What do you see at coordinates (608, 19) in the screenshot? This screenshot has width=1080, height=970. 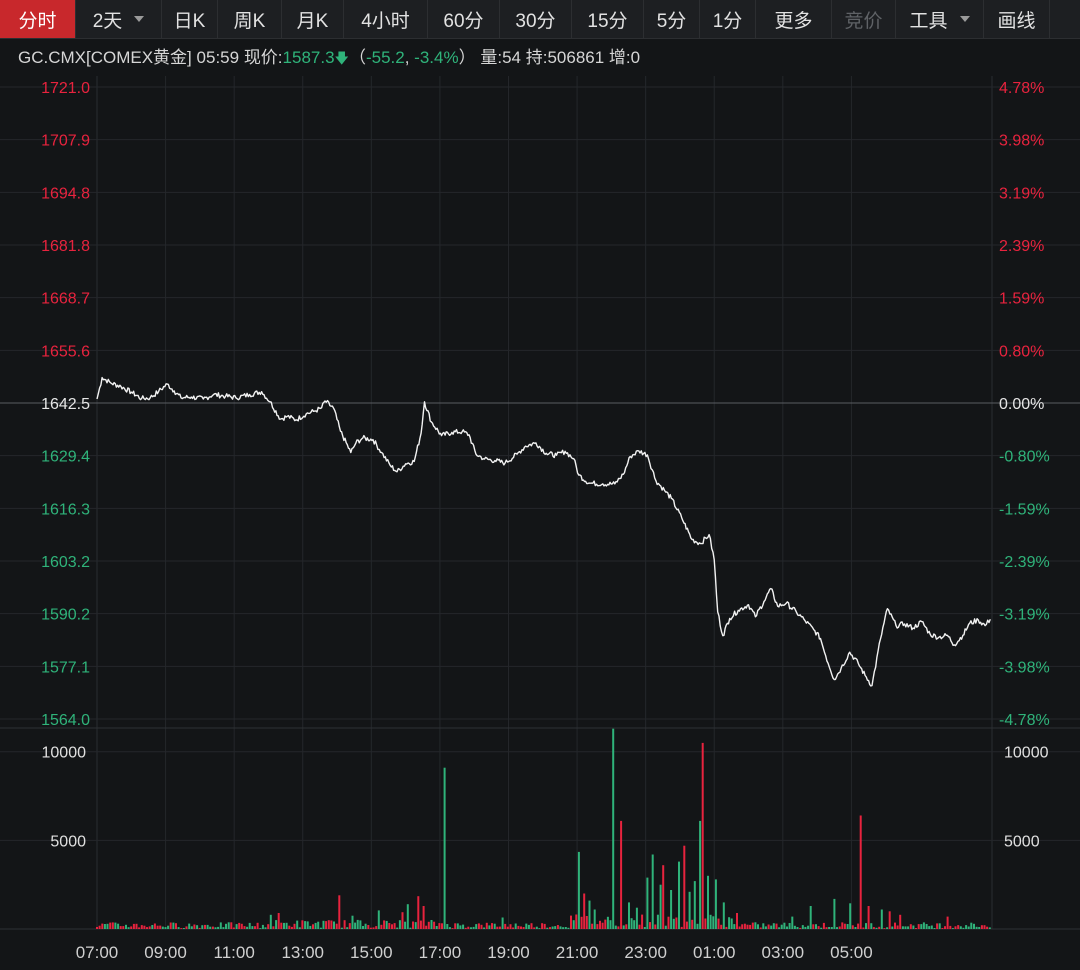 I see `tab-8: 15分` at bounding box center [608, 19].